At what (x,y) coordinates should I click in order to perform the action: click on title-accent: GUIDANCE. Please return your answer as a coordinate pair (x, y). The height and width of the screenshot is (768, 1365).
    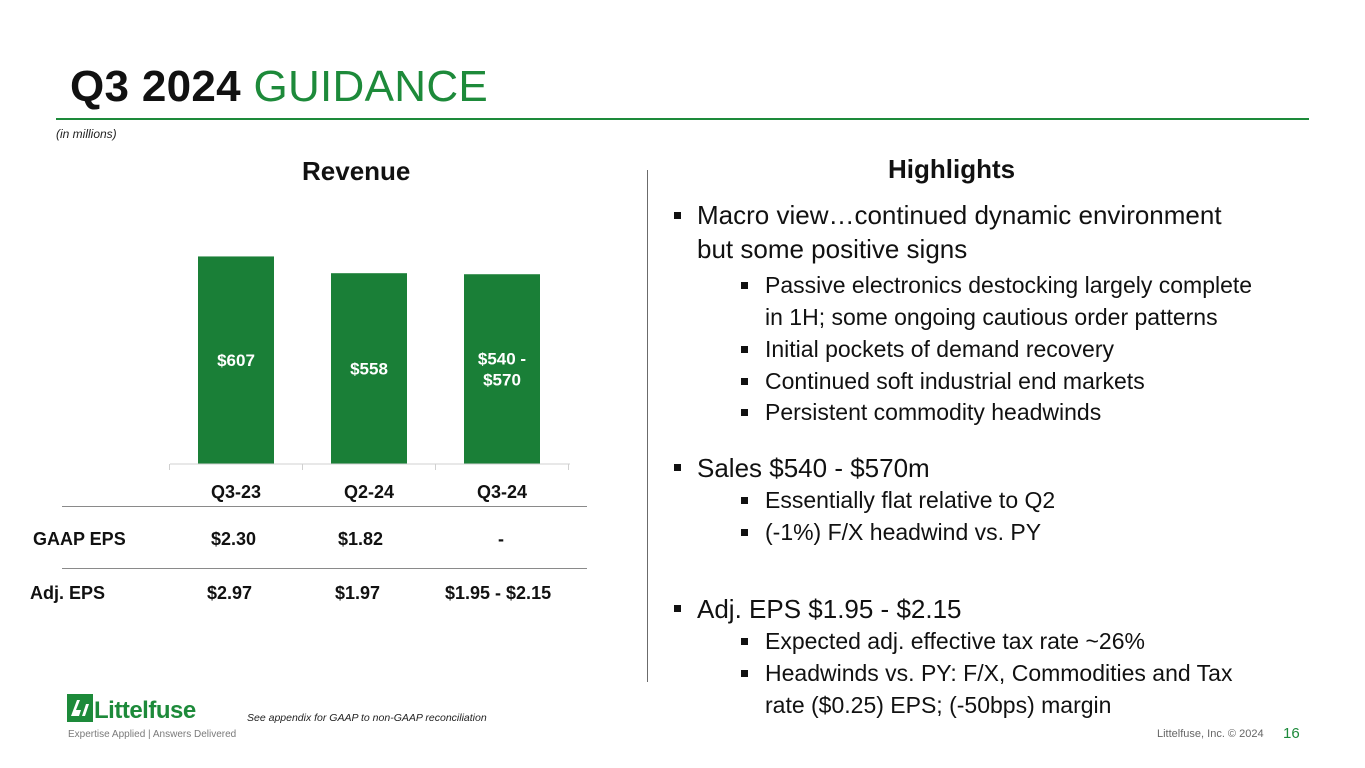
    Looking at the image, I should click on (371, 86).